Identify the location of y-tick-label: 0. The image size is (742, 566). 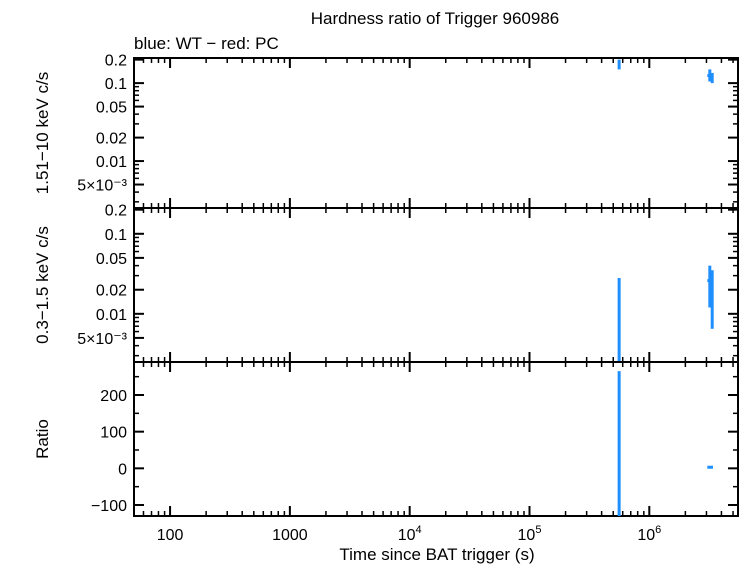
(122, 469).